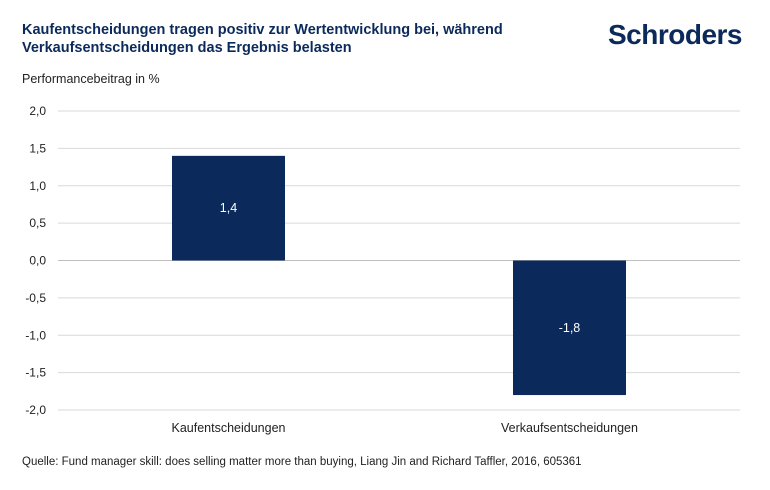  I want to click on y-tick-label: 0,5, so click(37, 223).